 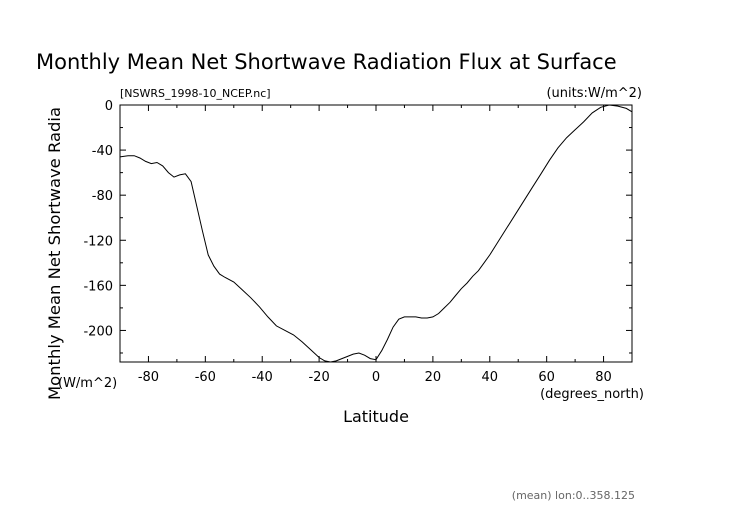 What do you see at coordinates (546, 377) in the screenshot?
I see `x-tick-label: 60` at bounding box center [546, 377].